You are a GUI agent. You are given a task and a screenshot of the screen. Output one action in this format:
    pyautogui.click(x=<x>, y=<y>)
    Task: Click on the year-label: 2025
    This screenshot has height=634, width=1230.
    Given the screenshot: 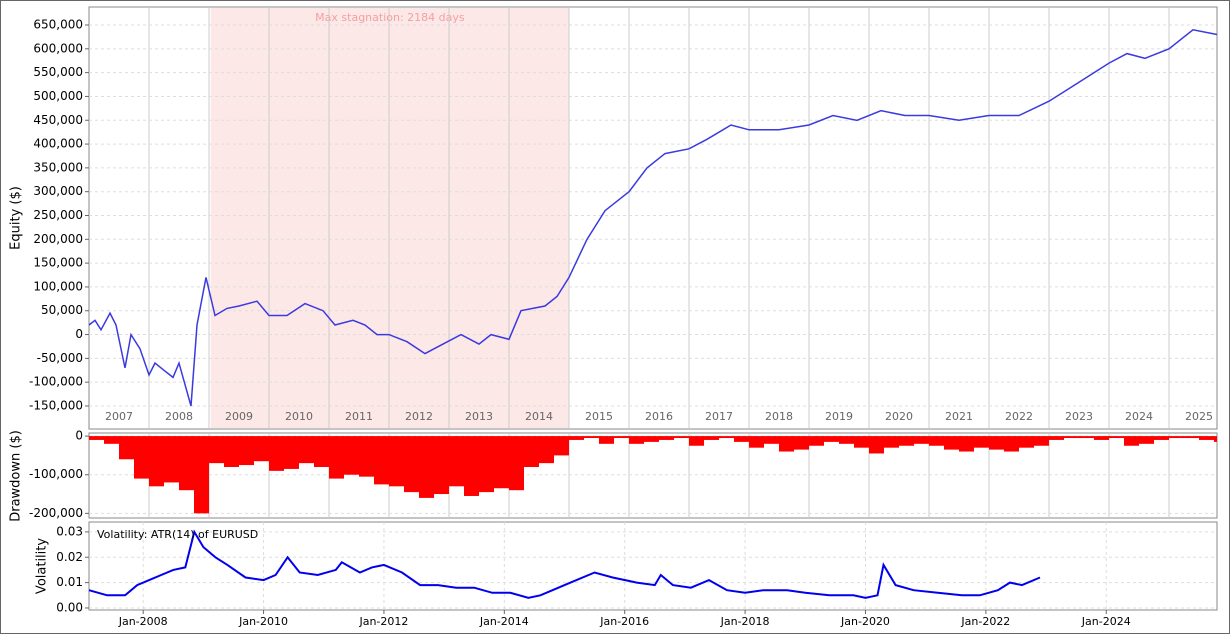 What is the action you would take?
    pyautogui.click(x=1199, y=416)
    